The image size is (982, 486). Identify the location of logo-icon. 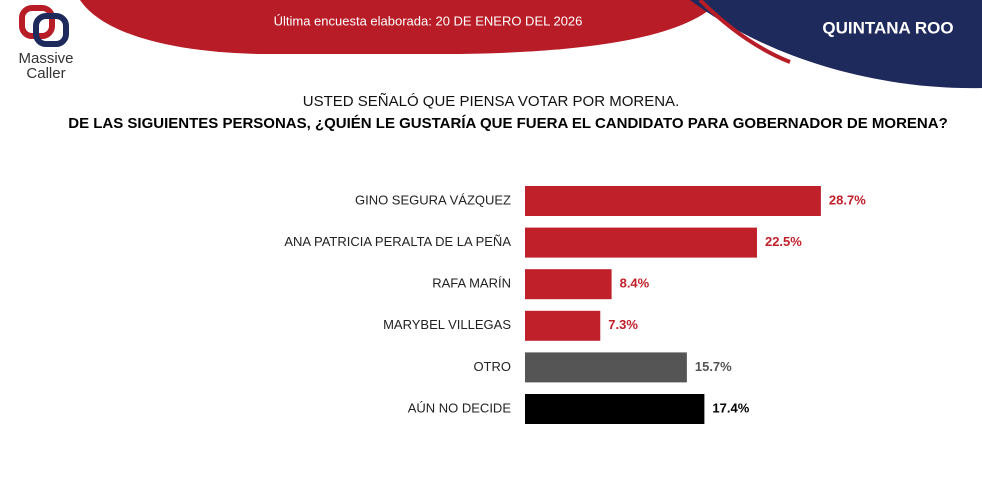
(44, 26).